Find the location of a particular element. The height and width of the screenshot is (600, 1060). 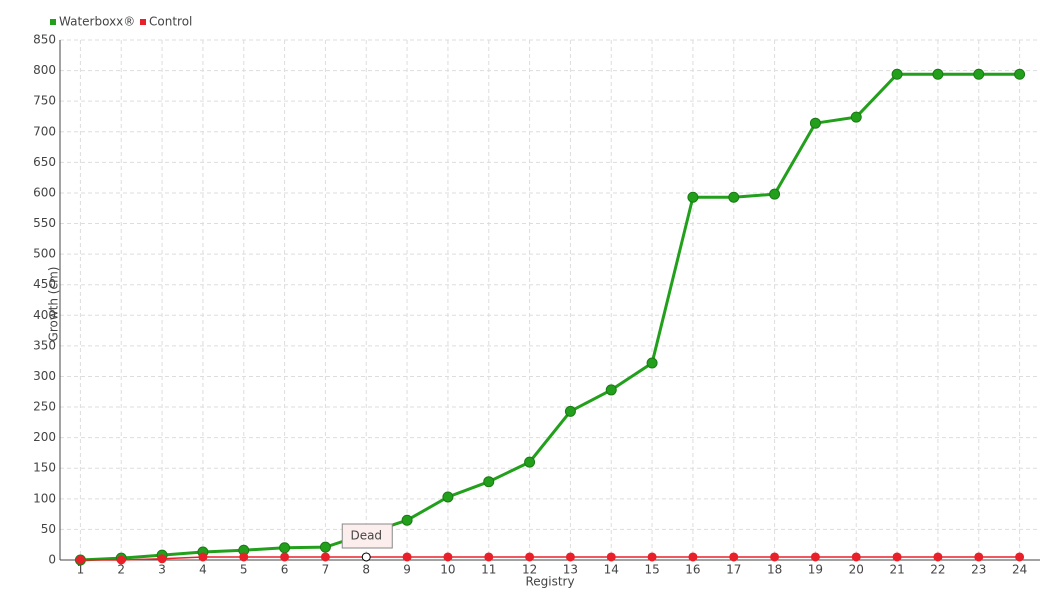

y-tick-label: 100 is located at coordinates (44, 498).